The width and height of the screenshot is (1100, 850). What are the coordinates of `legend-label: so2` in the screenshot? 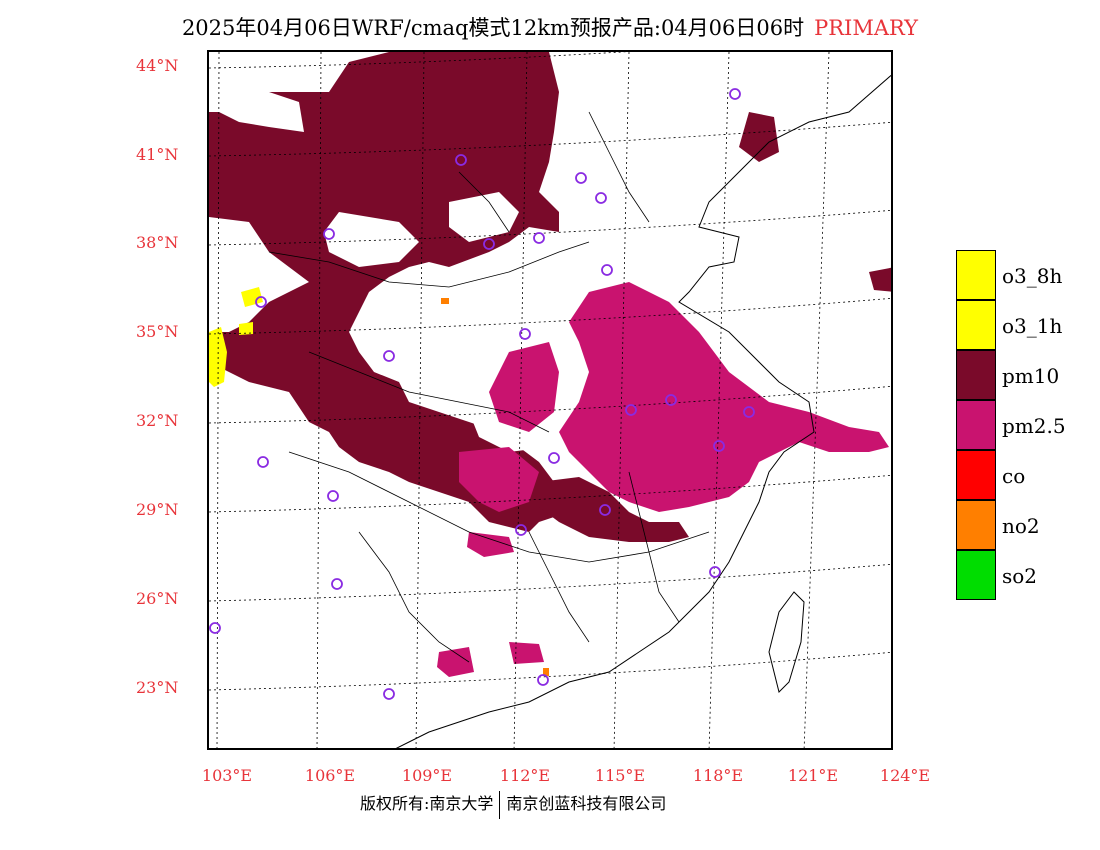 It's located at (1020, 576).